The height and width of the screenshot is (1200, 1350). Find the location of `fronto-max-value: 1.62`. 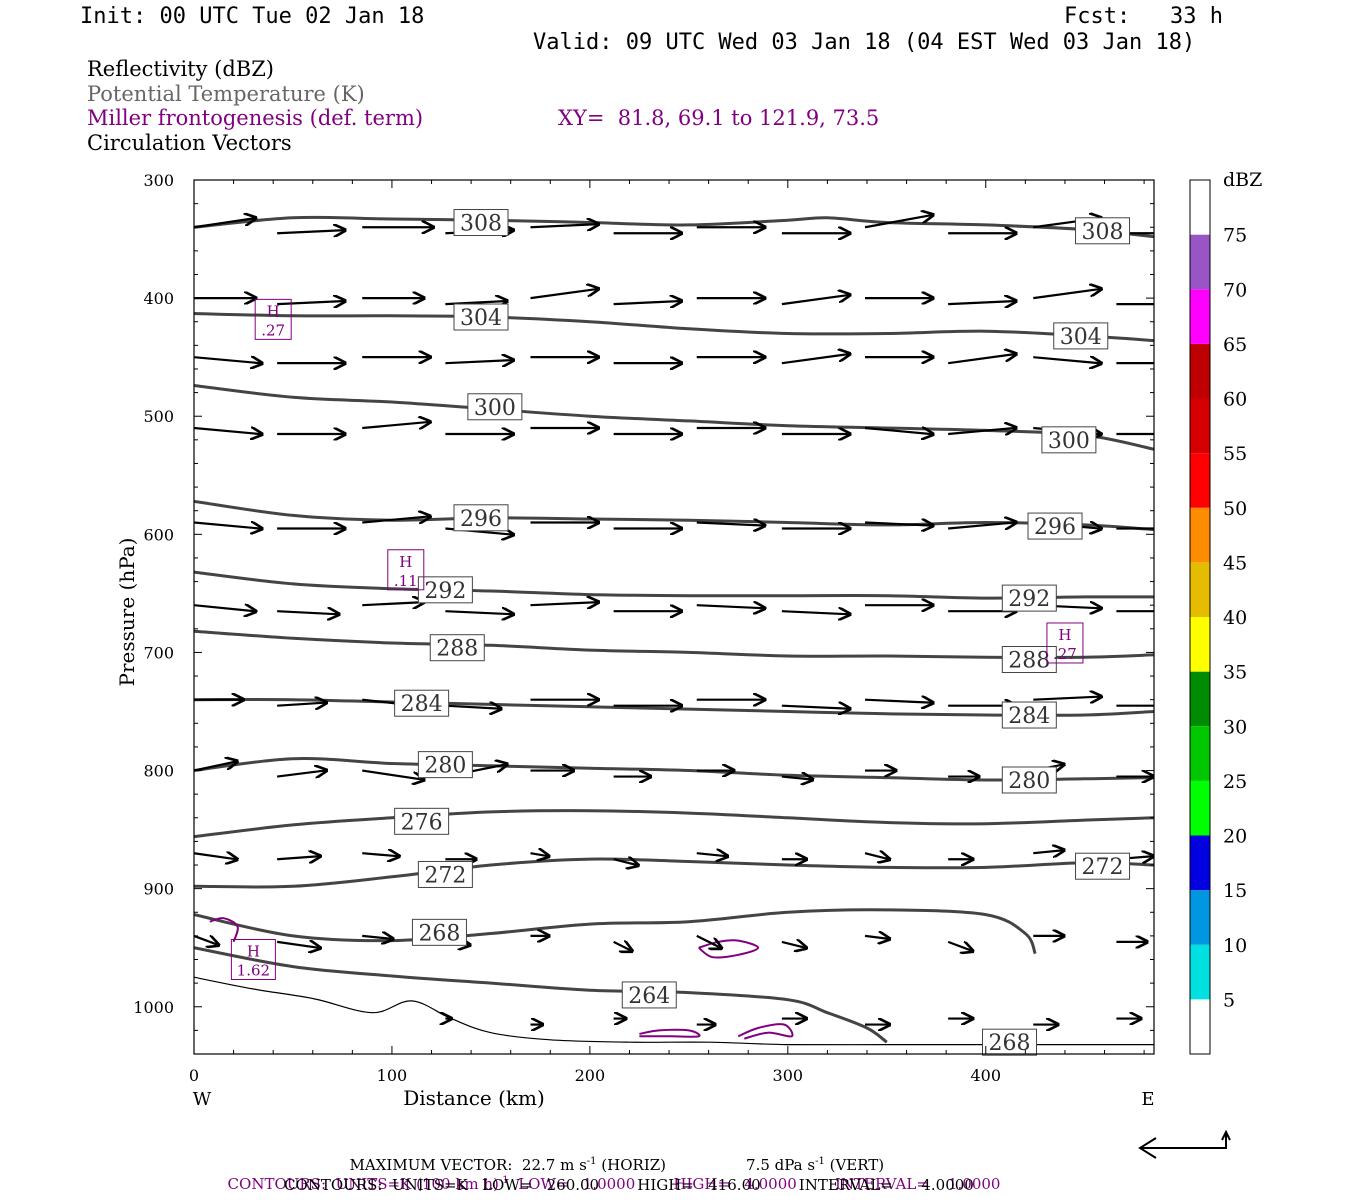

fronto-max-value: 1.62 is located at coordinates (253, 971).